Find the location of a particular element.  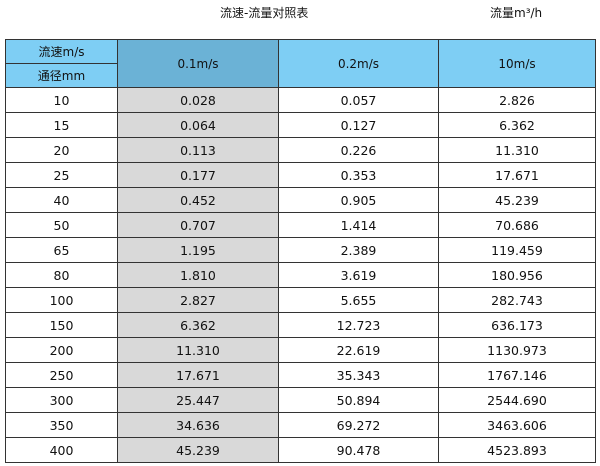

table-row: 50 0.707 1.414 70.686 is located at coordinates (300, 225).